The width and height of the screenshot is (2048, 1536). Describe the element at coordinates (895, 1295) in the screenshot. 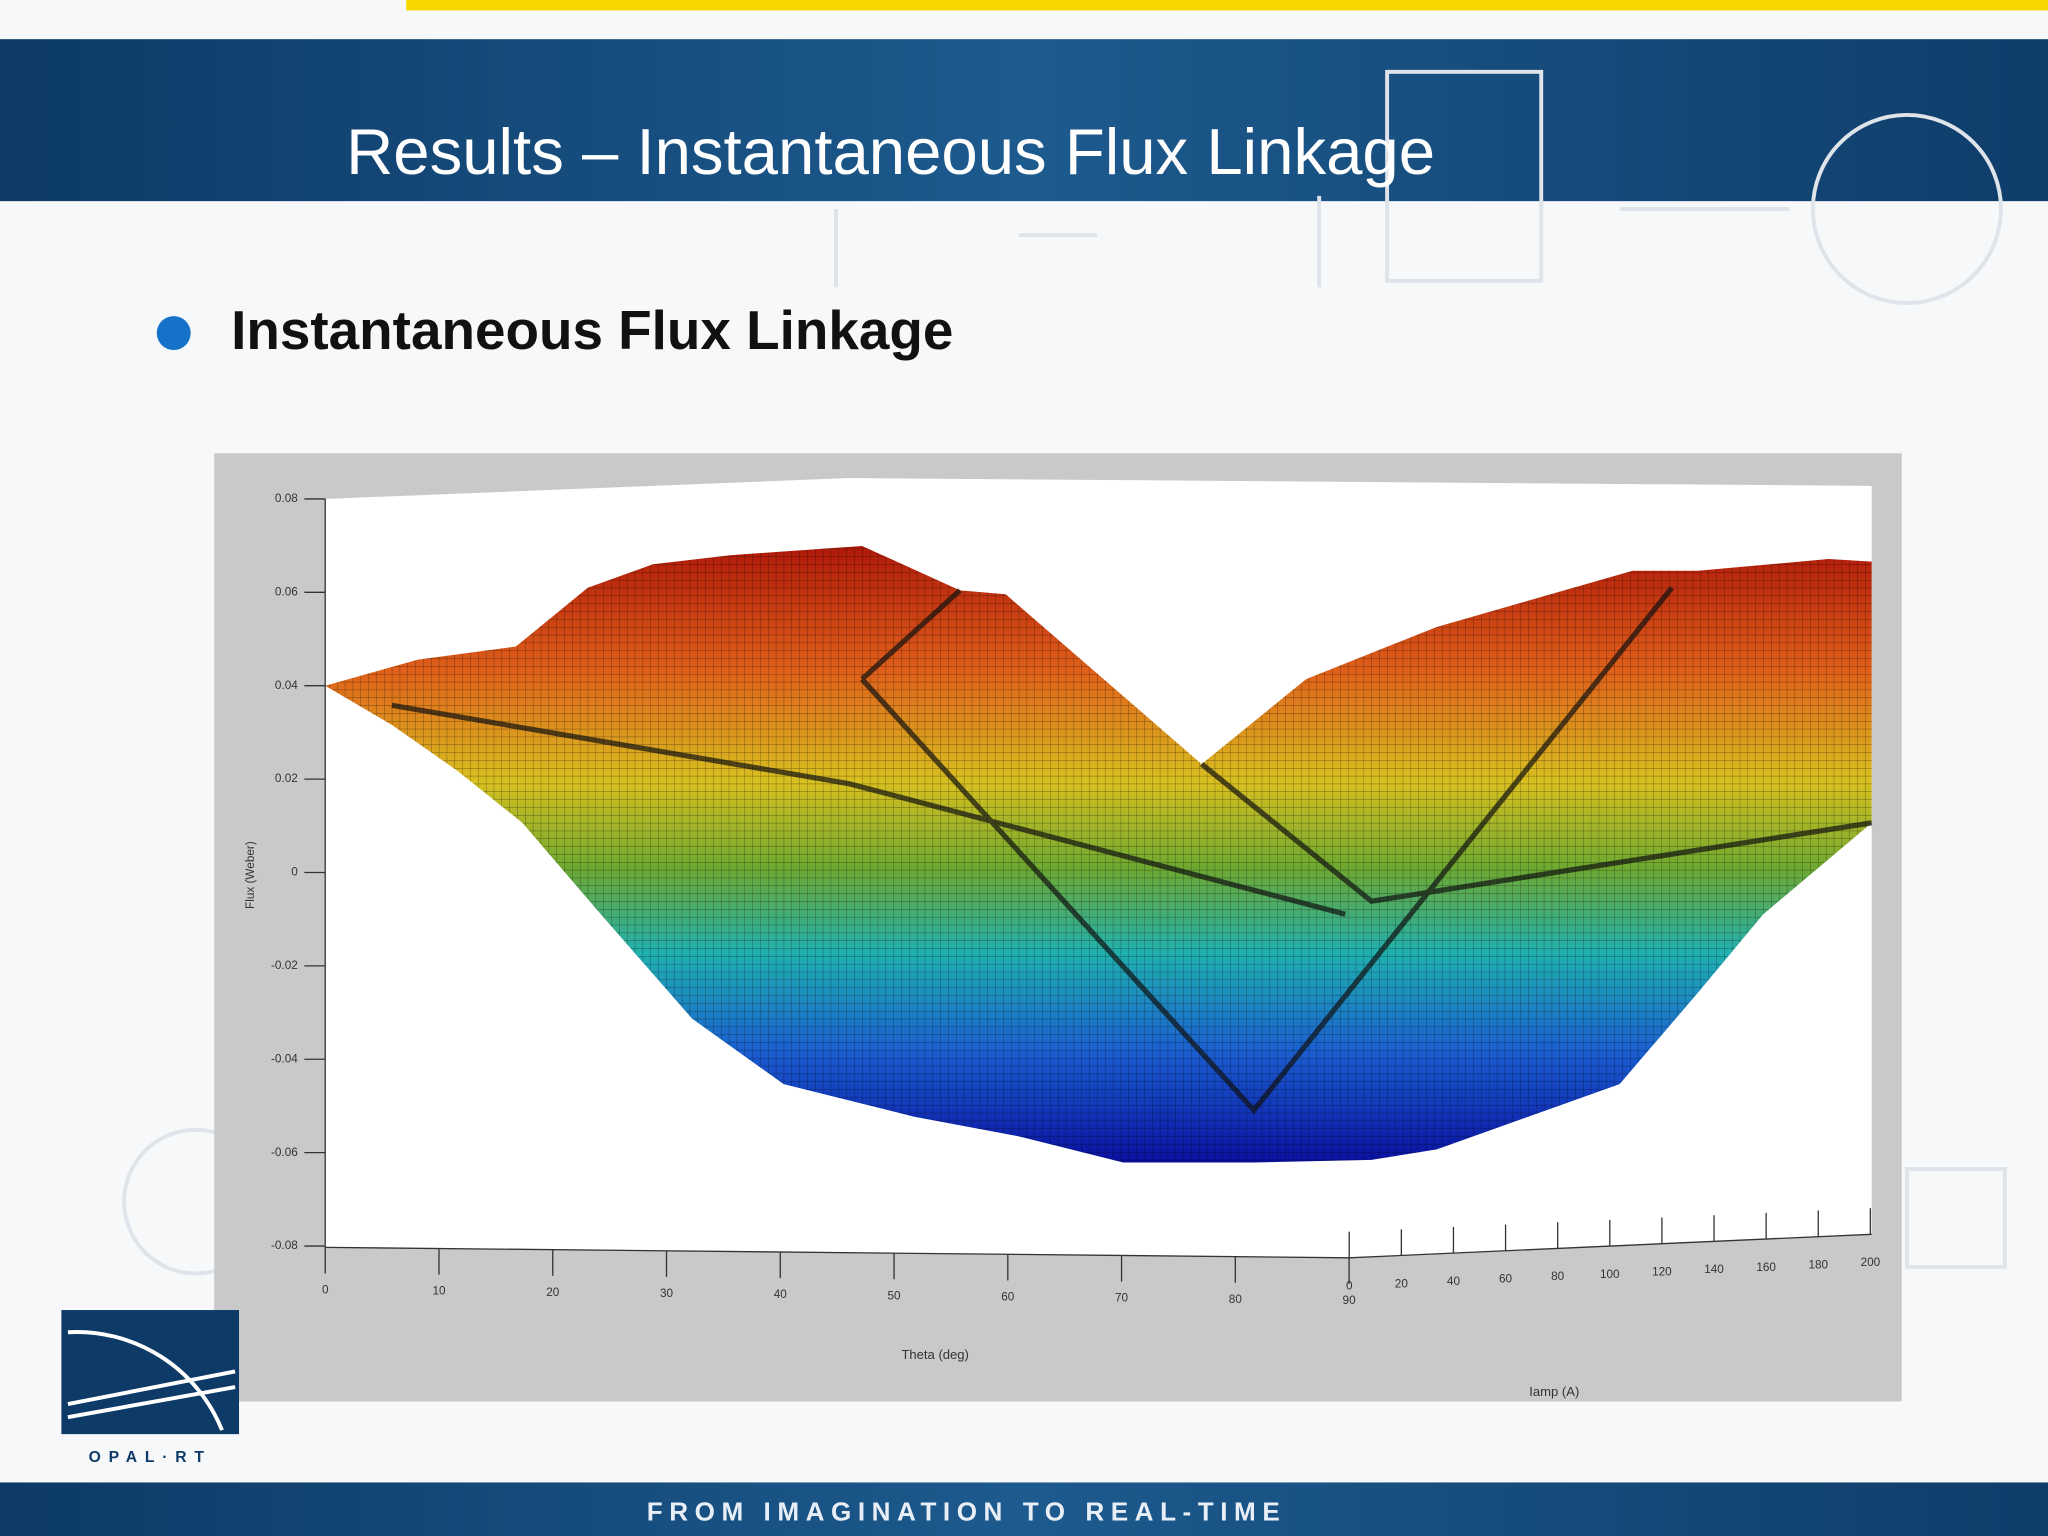

I see `x-tick-label: 50` at that location.